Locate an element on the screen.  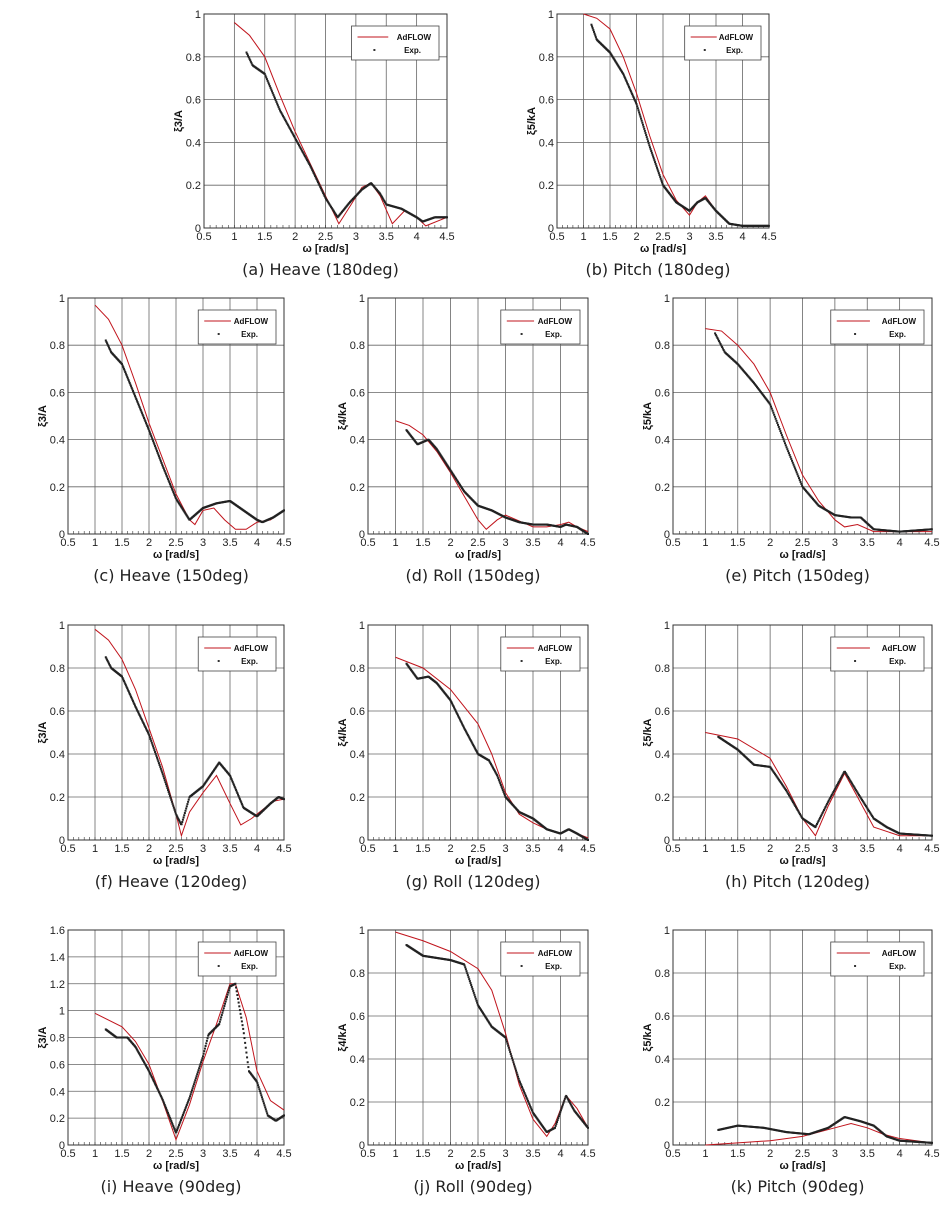
x-tick-label: 0.5 is located at coordinates (67, 543).